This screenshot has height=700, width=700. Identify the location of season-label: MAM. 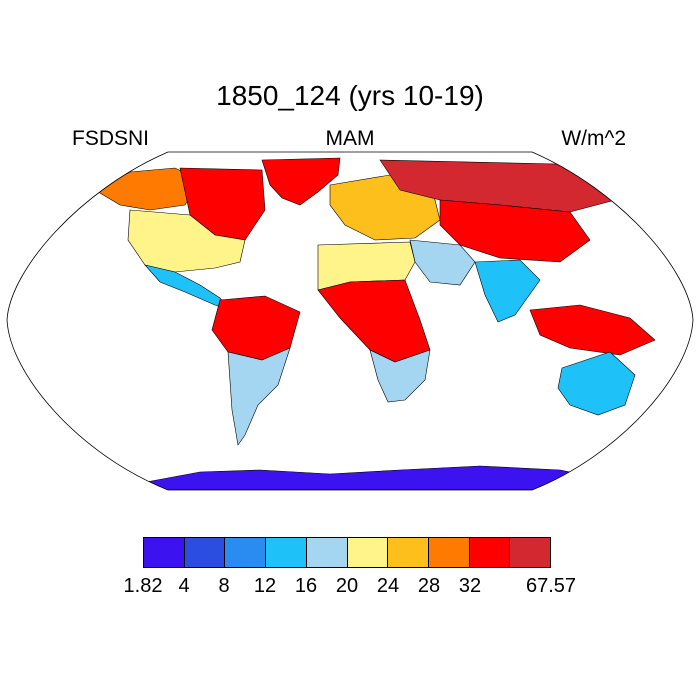
(350, 138).